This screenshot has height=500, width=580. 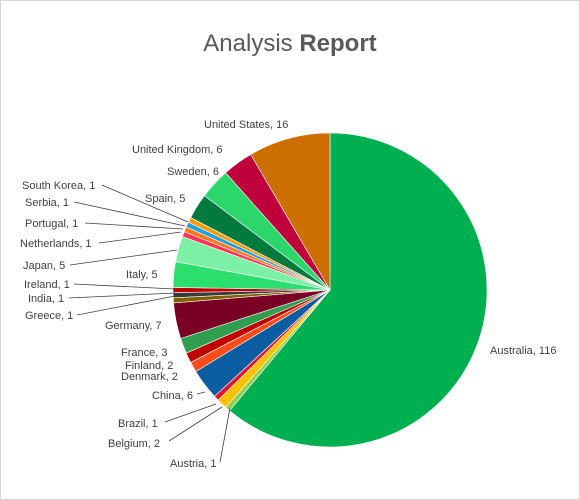 What do you see at coordinates (193, 464) in the screenshot?
I see `data-label-austria: Austria, 1` at bounding box center [193, 464].